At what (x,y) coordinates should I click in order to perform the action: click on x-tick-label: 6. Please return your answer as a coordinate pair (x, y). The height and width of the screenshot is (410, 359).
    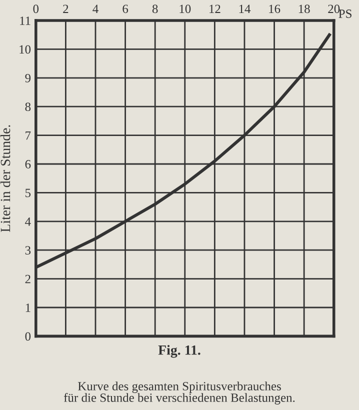
    Looking at the image, I should click on (125, 9).